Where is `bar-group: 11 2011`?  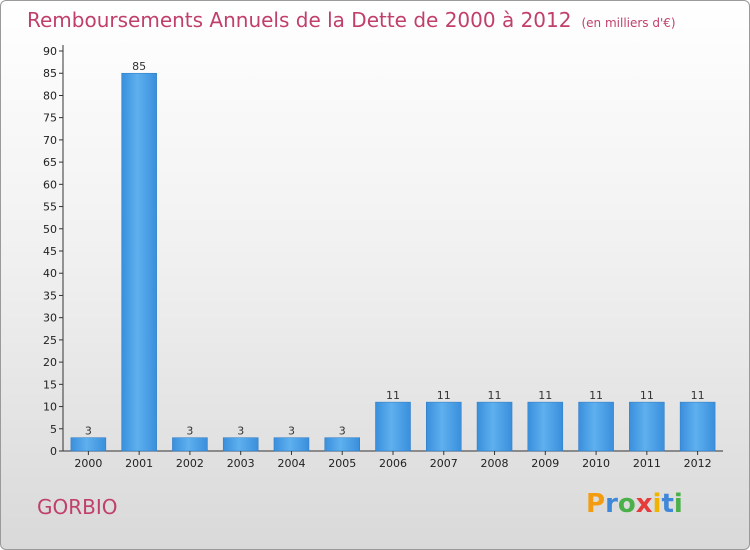
bar-group: 11 2011 is located at coordinates (647, 429).